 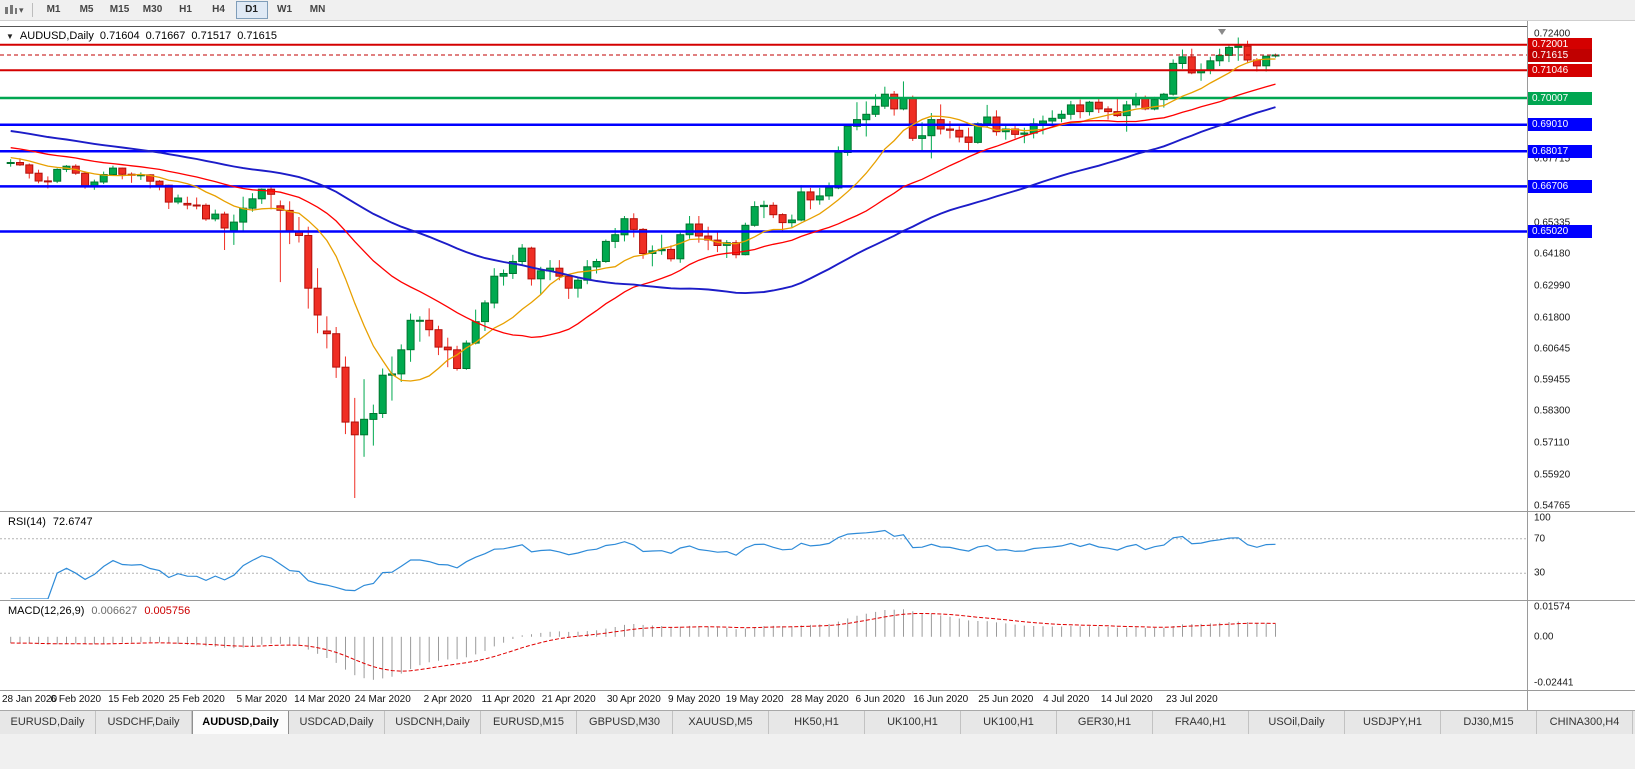 I want to click on time-axis-label: 28 Jan 2020, so click(x=30, y=699).